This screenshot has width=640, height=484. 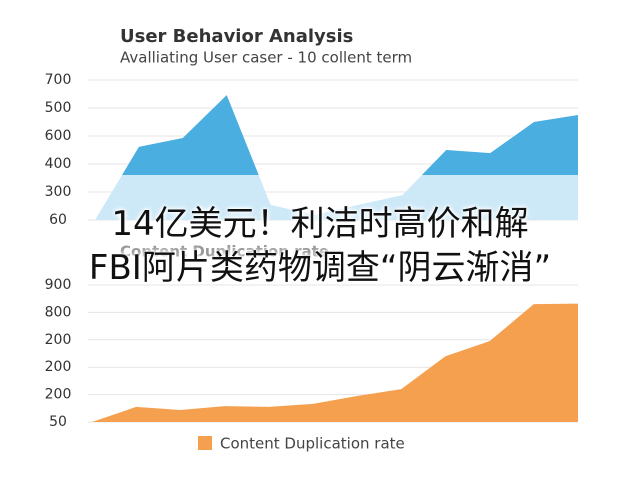 I want to click on y-tick-label: 700, so click(x=58, y=80).